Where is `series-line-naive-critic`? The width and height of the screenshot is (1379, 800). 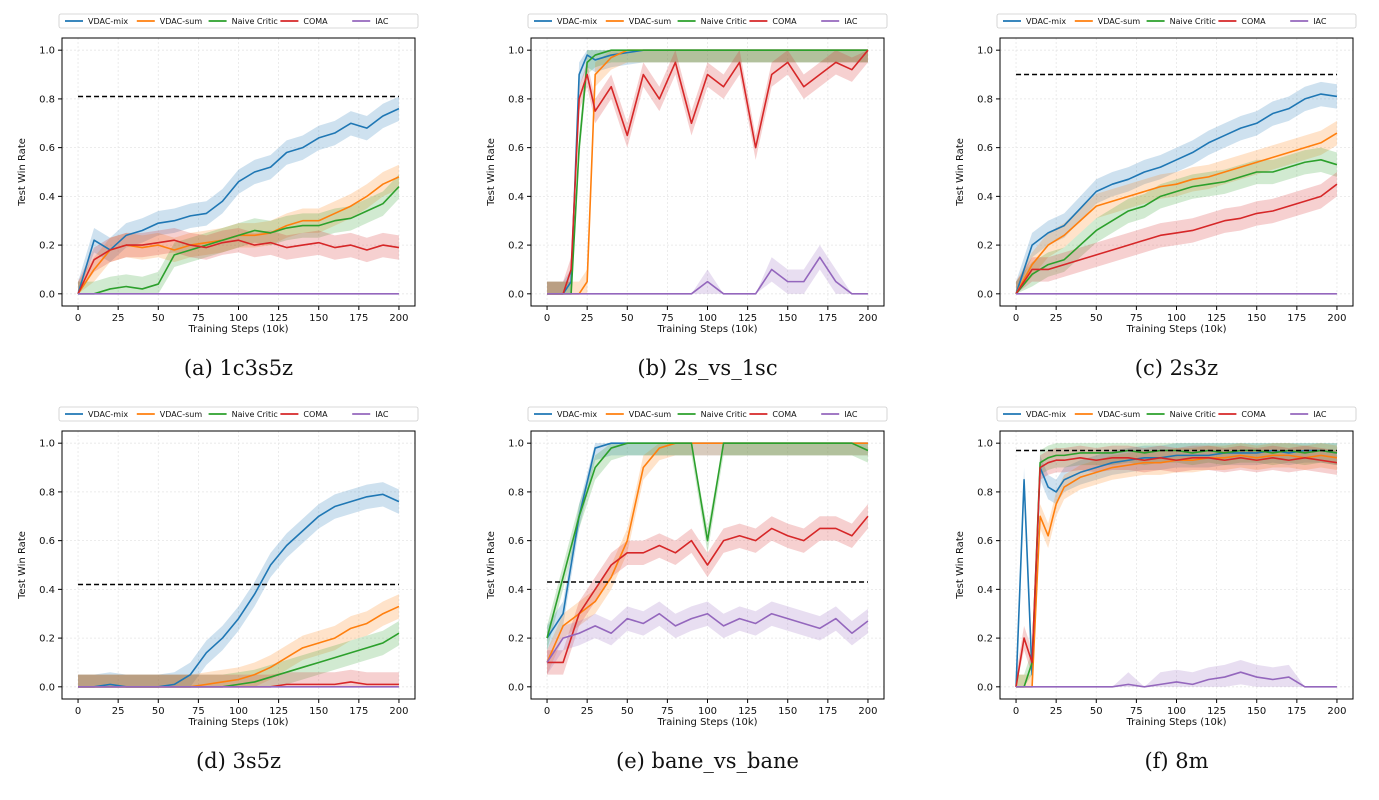
series-line-naive-critic is located at coordinates (1176, 227).